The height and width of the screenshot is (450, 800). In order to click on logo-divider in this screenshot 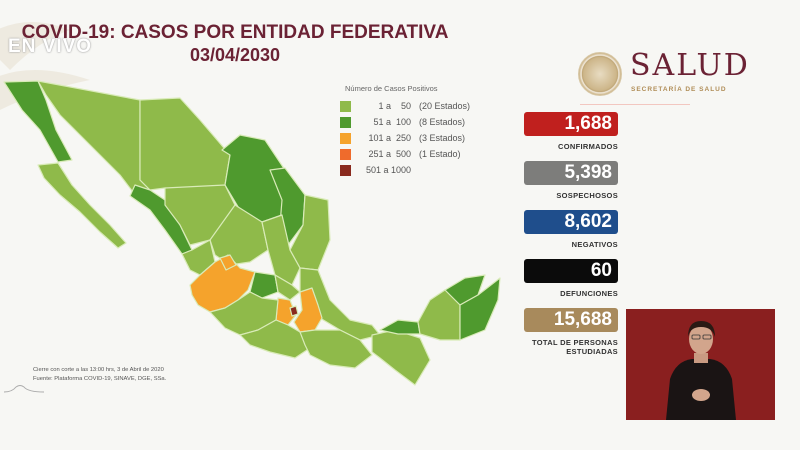, I will do `click(635, 104)`.